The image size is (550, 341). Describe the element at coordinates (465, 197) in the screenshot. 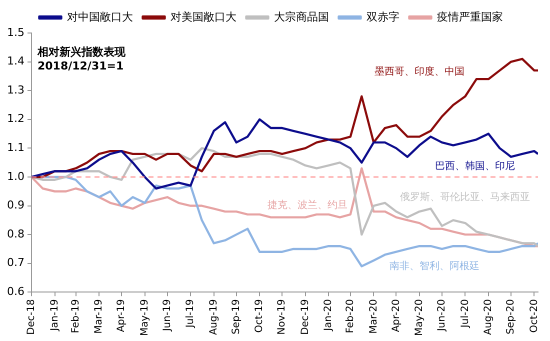

I see `annotation: 俄罗斯、哥伦比亚、马来西亚` at that location.